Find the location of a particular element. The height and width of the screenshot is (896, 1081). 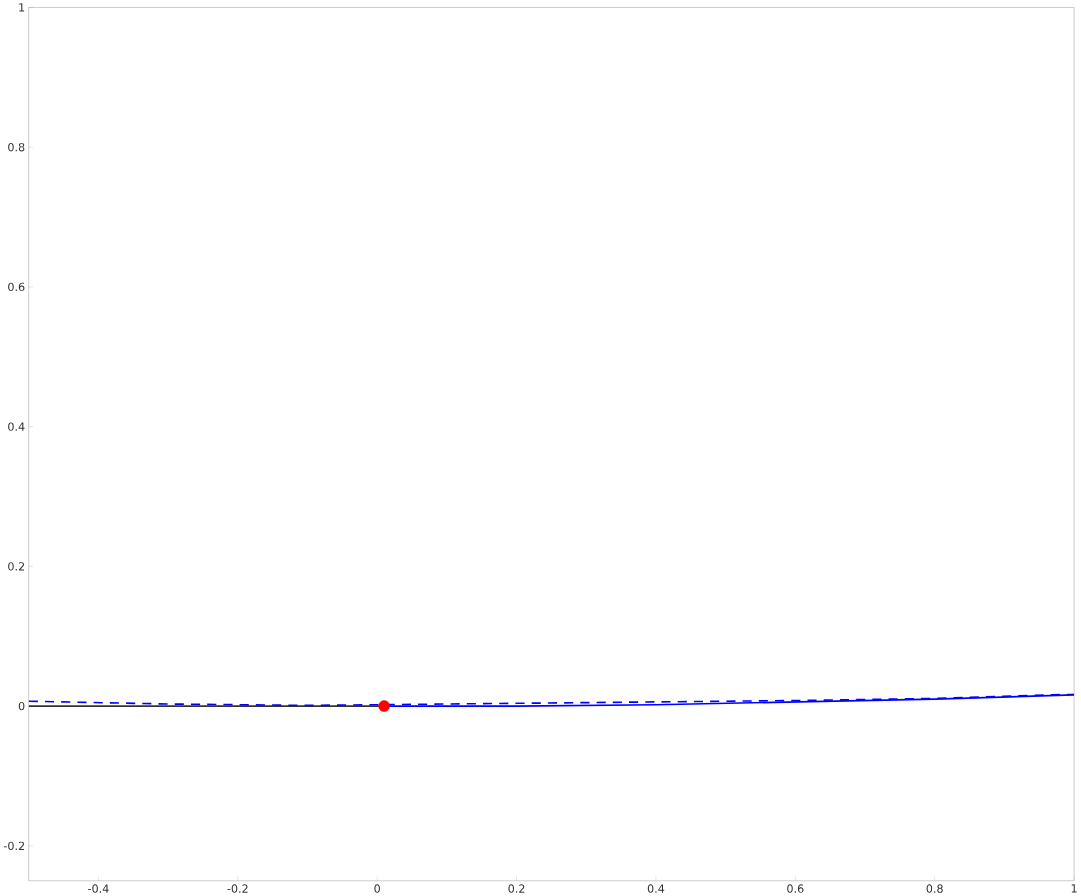

x-tick-label: 0.2 is located at coordinates (516, 888).